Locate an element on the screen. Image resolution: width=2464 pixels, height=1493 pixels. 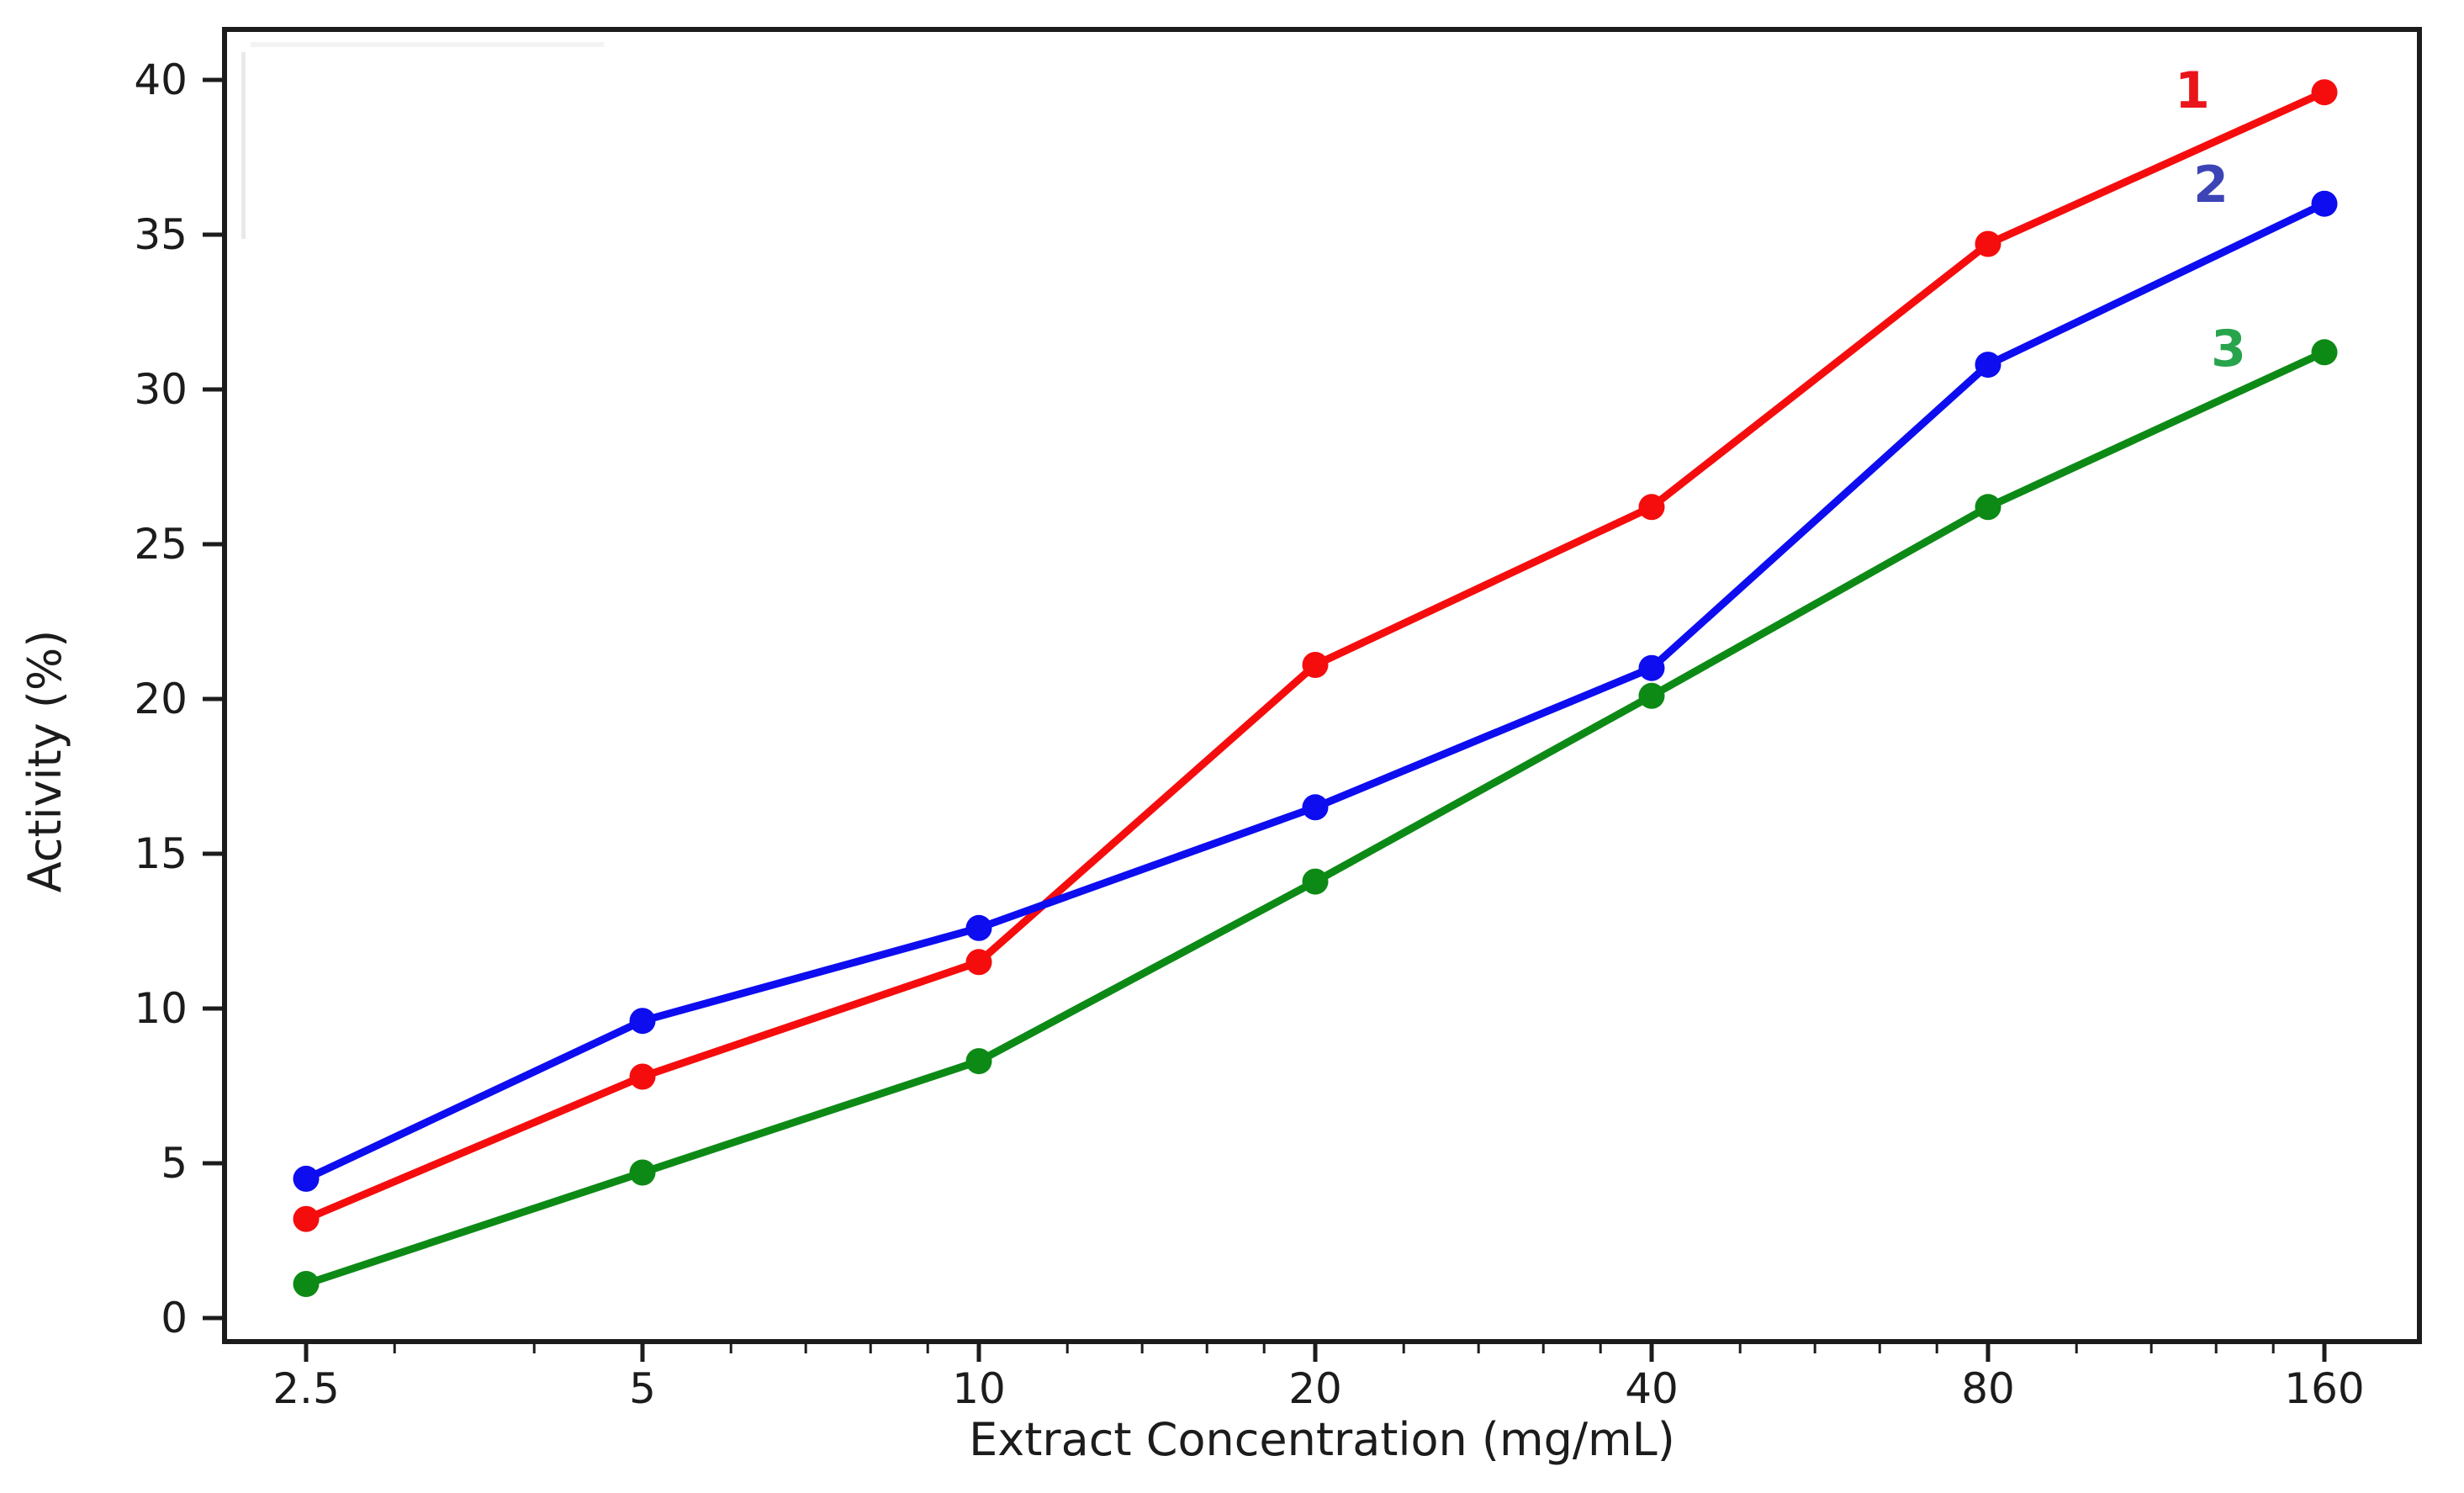
data-point-series1-x40 is located at coordinates (1651, 507).